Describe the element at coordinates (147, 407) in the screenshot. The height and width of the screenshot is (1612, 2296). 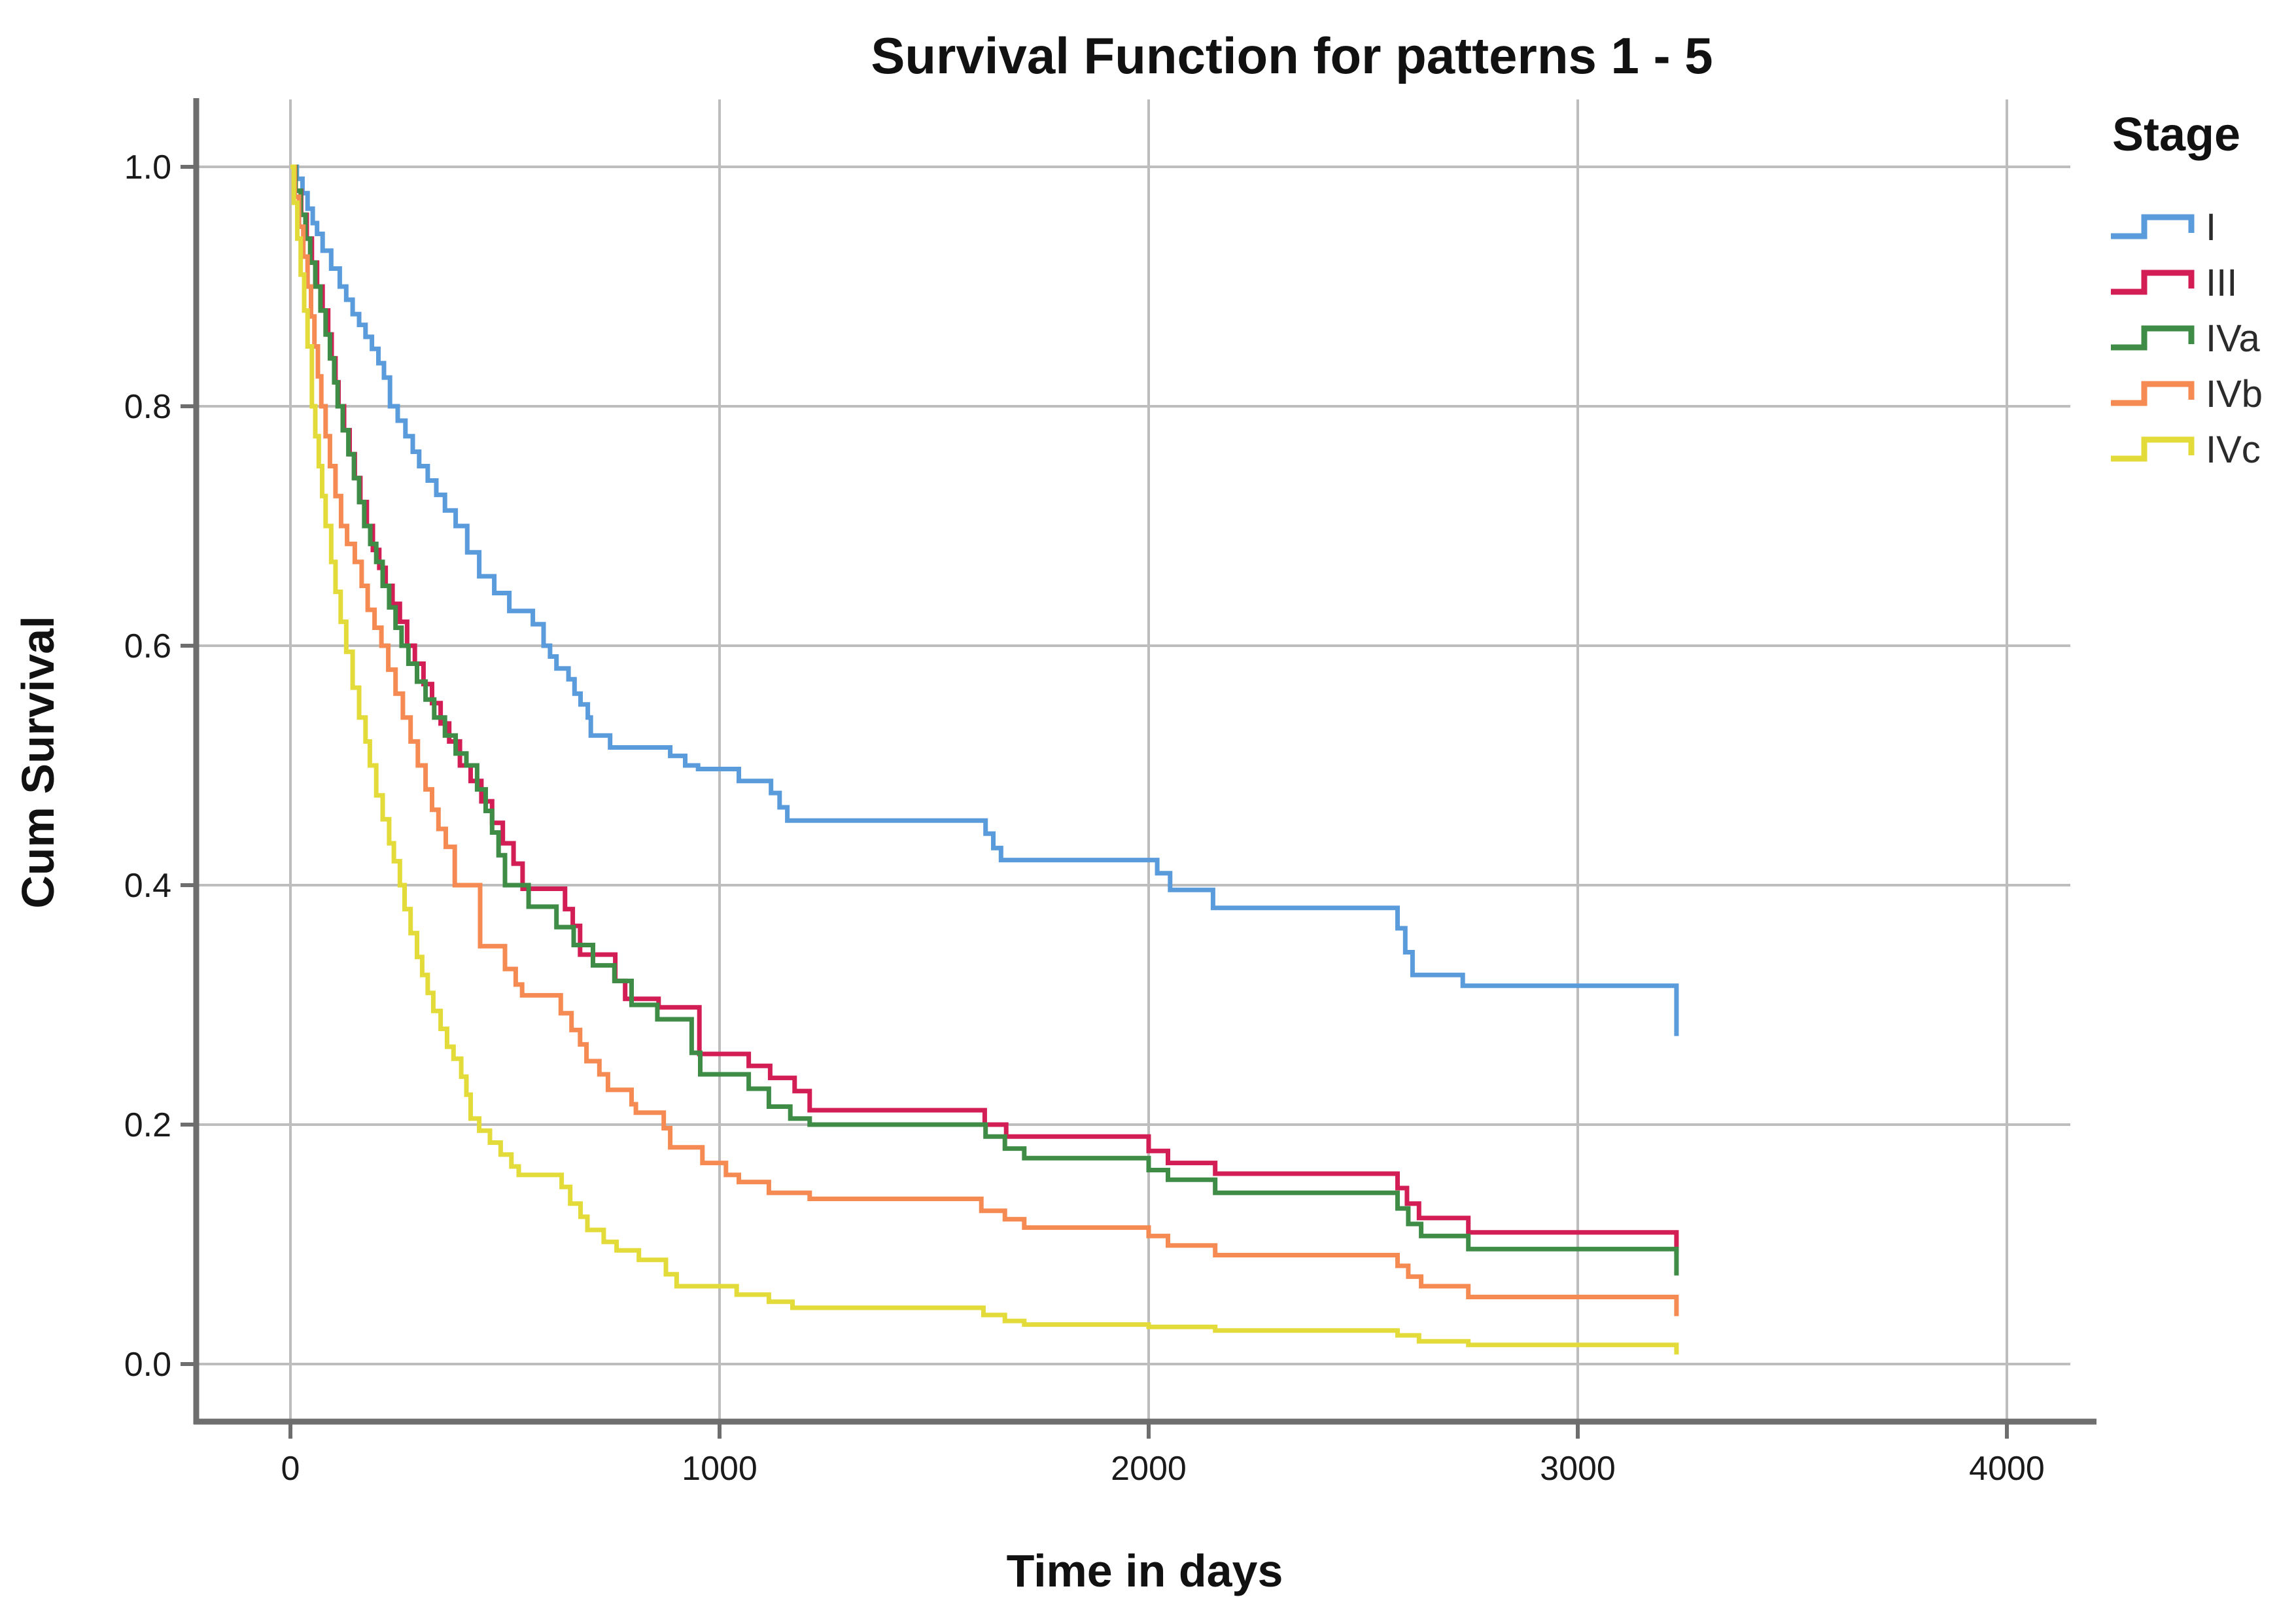
I see `y-tick-label: 0.8` at that location.